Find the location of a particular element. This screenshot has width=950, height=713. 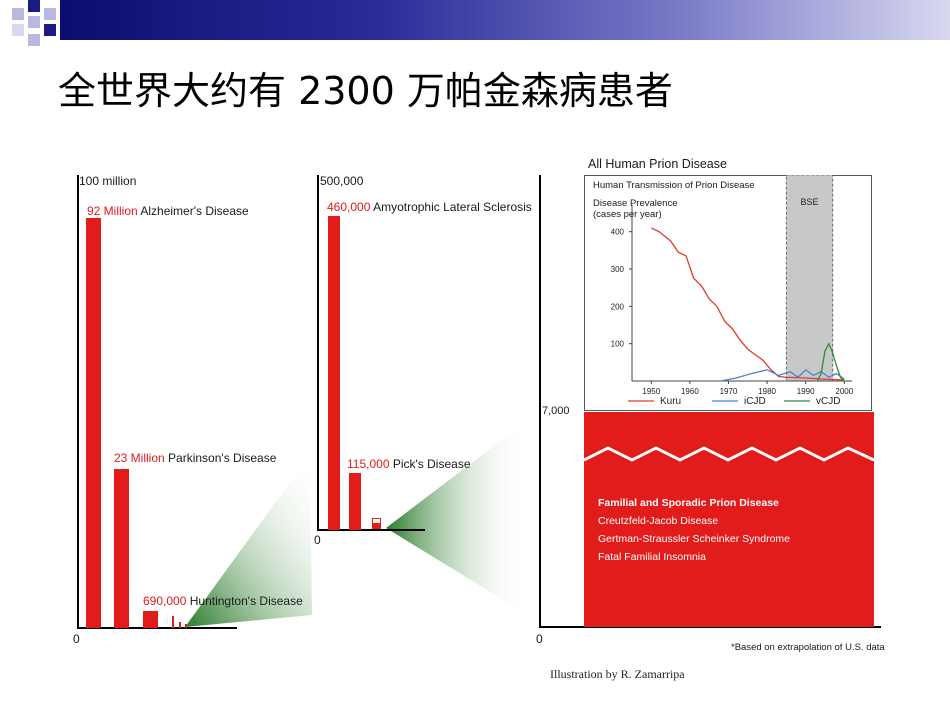

chart3-title: All Human Prion Disease is located at coordinates (657, 164).